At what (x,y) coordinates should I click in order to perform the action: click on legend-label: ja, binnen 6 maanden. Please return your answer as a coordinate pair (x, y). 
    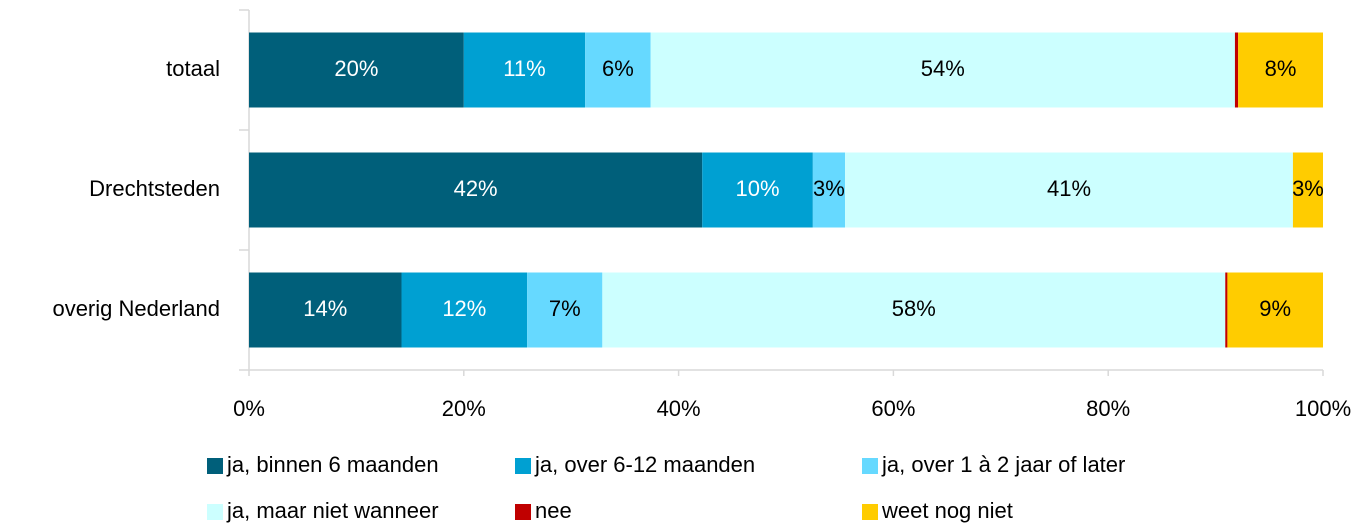
    Looking at the image, I should click on (332, 464).